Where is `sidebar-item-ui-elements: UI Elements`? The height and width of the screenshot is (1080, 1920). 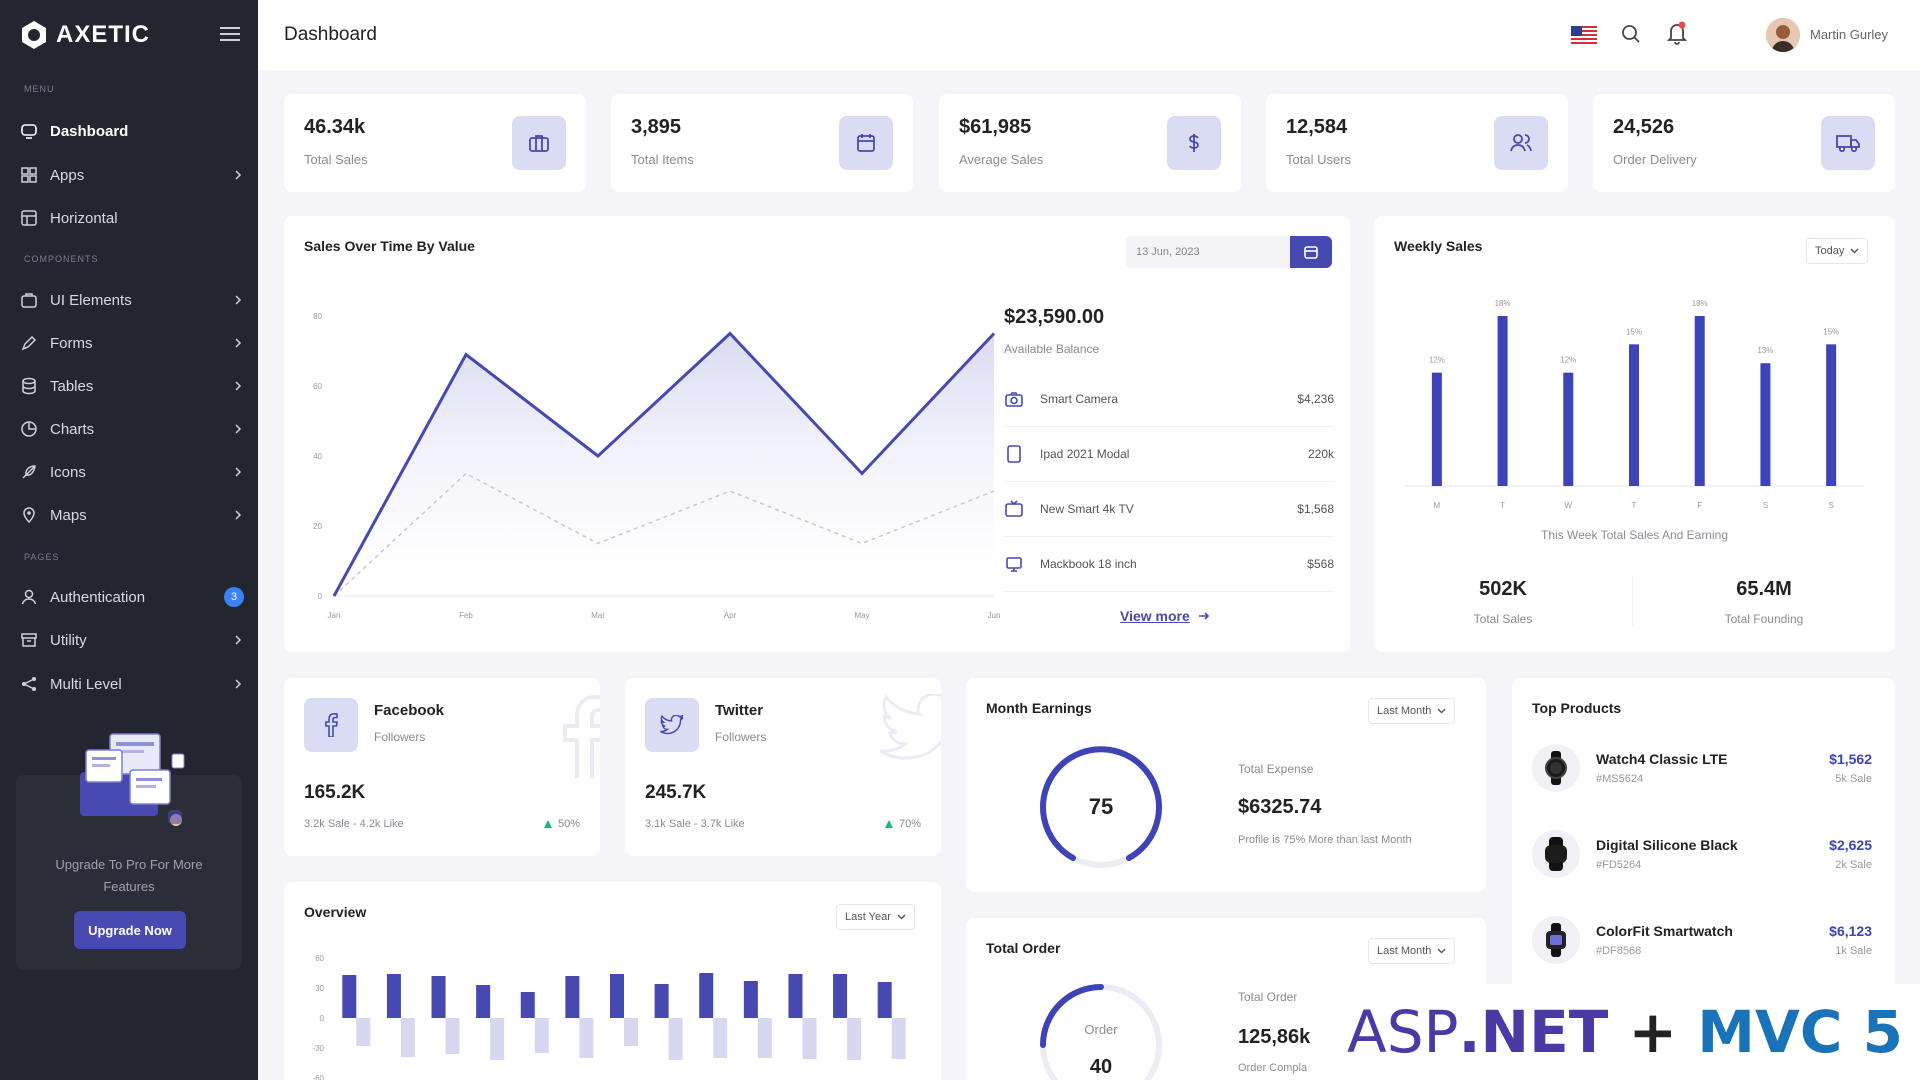 sidebar-item-ui-elements: UI Elements is located at coordinates (131, 300).